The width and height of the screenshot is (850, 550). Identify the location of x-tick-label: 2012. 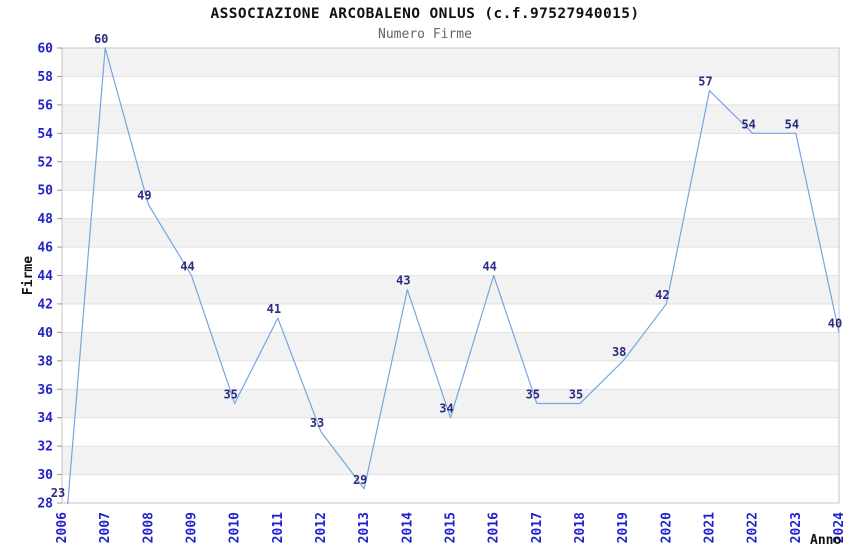
(321, 527).